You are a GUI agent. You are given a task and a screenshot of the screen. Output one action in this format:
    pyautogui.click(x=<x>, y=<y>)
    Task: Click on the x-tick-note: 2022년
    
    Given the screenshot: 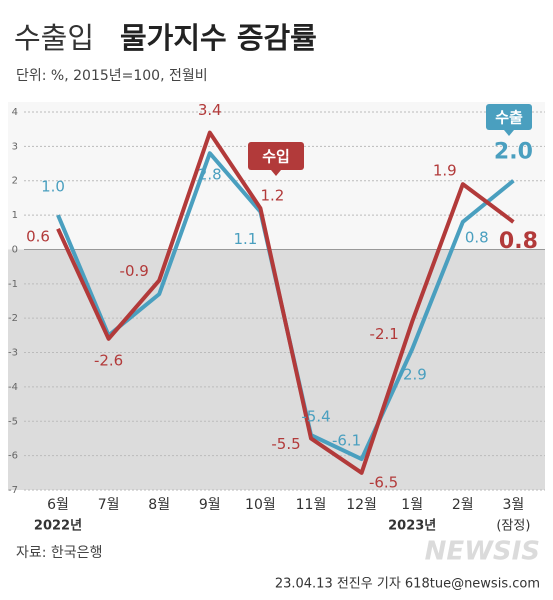 What is the action you would take?
    pyautogui.click(x=58, y=526)
    